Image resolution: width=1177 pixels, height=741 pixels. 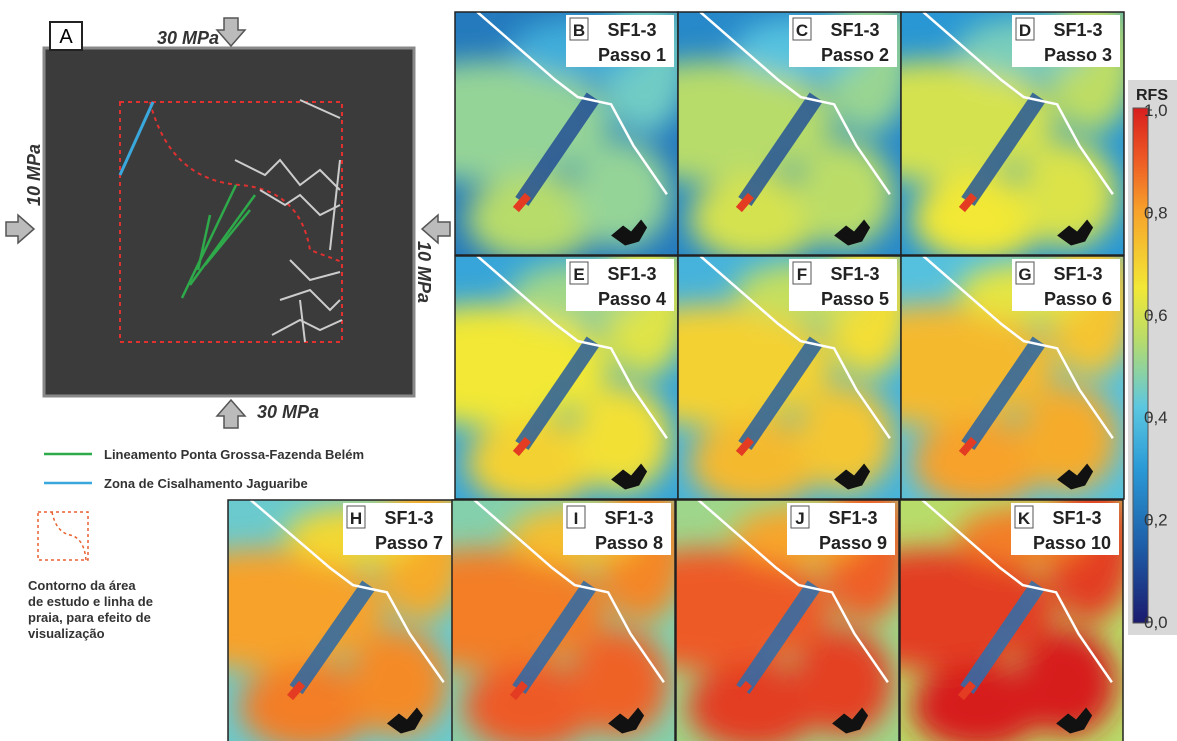 I want to click on model-panel: B SF1-3 Passo 1, so click(x=566, y=133).